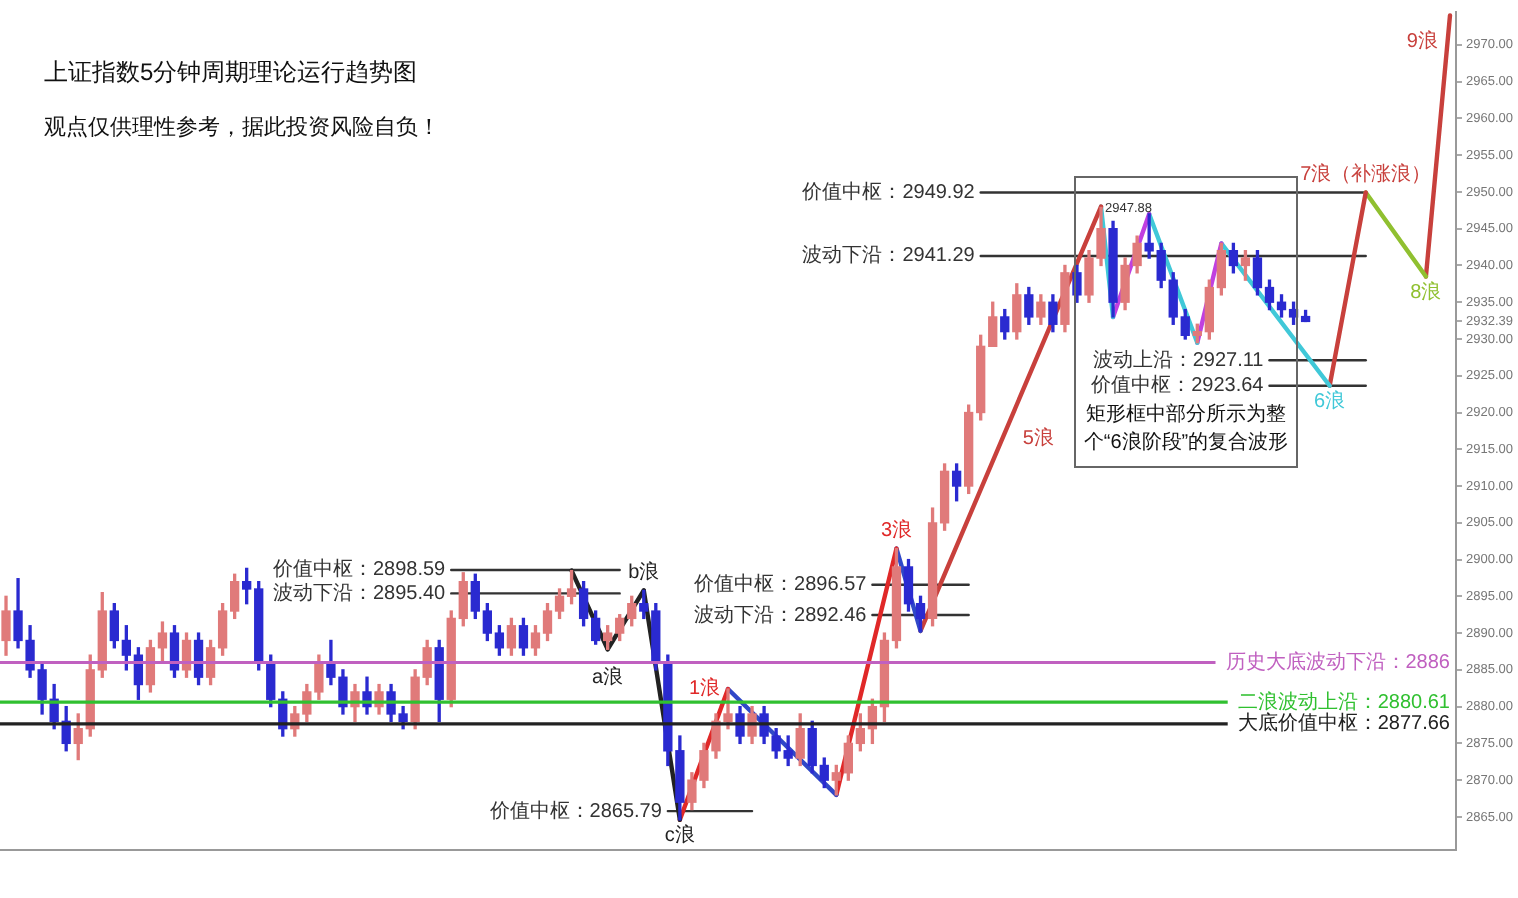  What do you see at coordinates (575, 810) in the screenshot?
I see `series-label: 价值中枢：2865.79` at bounding box center [575, 810].